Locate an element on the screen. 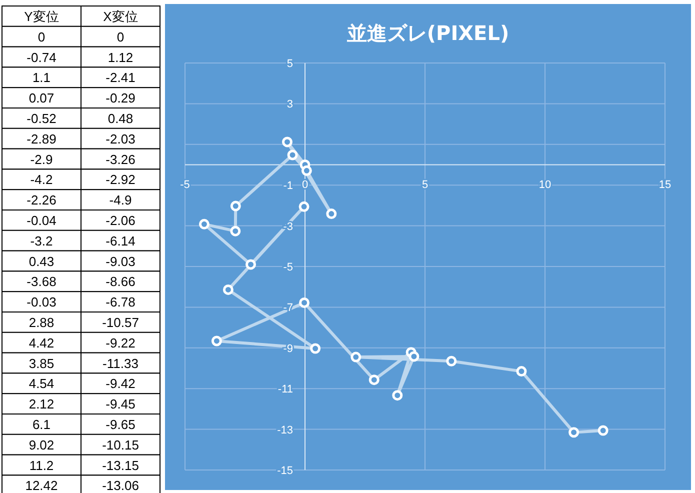 The height and width of the screenshot is (493, 695). y-tick-label: -3 is located at coordinates (288, 226).